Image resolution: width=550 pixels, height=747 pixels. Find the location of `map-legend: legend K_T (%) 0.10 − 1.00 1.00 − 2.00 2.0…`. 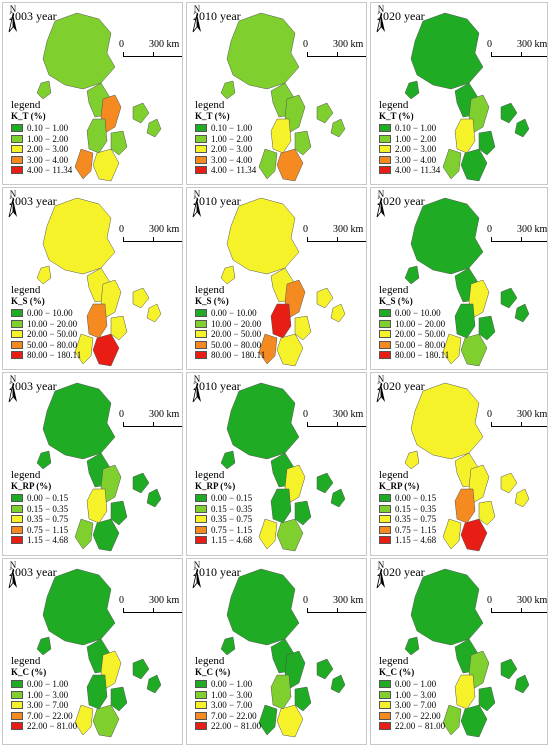

map-legend: legend K_T (%) 0.10 − 1.00 1.00 − 2.00 2.0… is located at coordinates (434, 137).